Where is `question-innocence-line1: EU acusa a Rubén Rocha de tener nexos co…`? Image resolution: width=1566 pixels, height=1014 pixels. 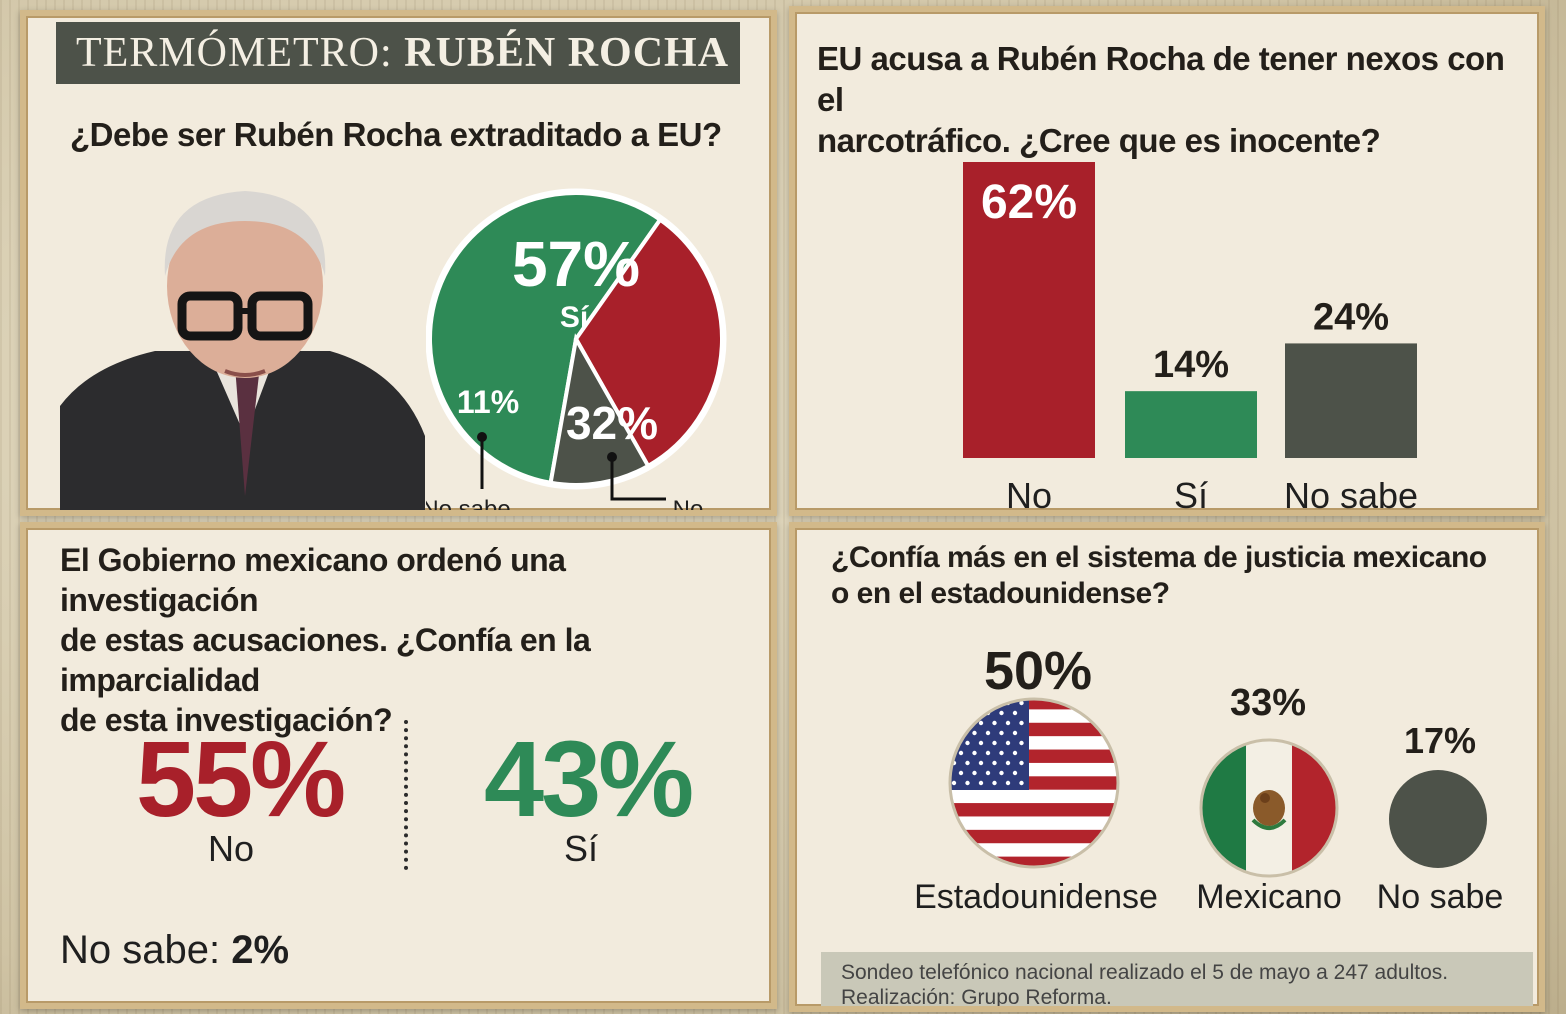 question-innocence-line1: EU acusa a Rubén Rocha de tener nexos co… is located at coordinates (1161, 79).